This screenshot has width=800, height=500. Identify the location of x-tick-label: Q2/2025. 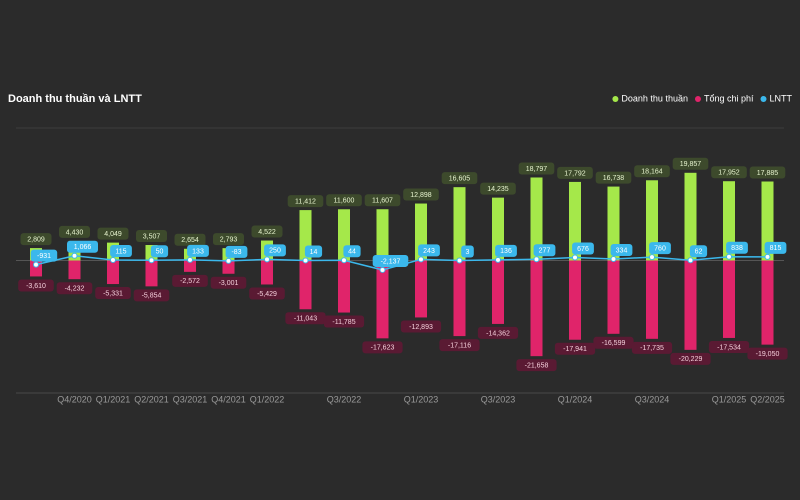
(767, 399).